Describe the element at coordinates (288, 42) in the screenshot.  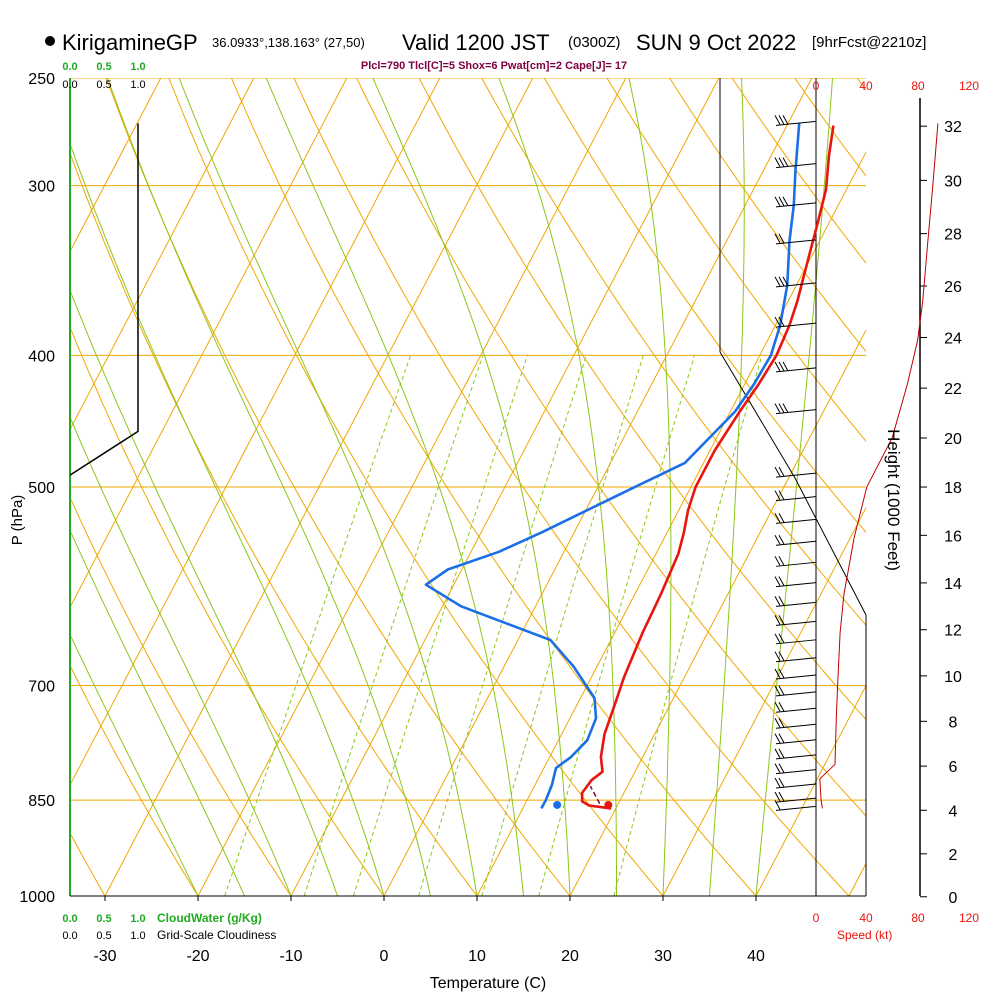
I see `station-coords: 36.0933°,138.163° (27,50)` at that location.